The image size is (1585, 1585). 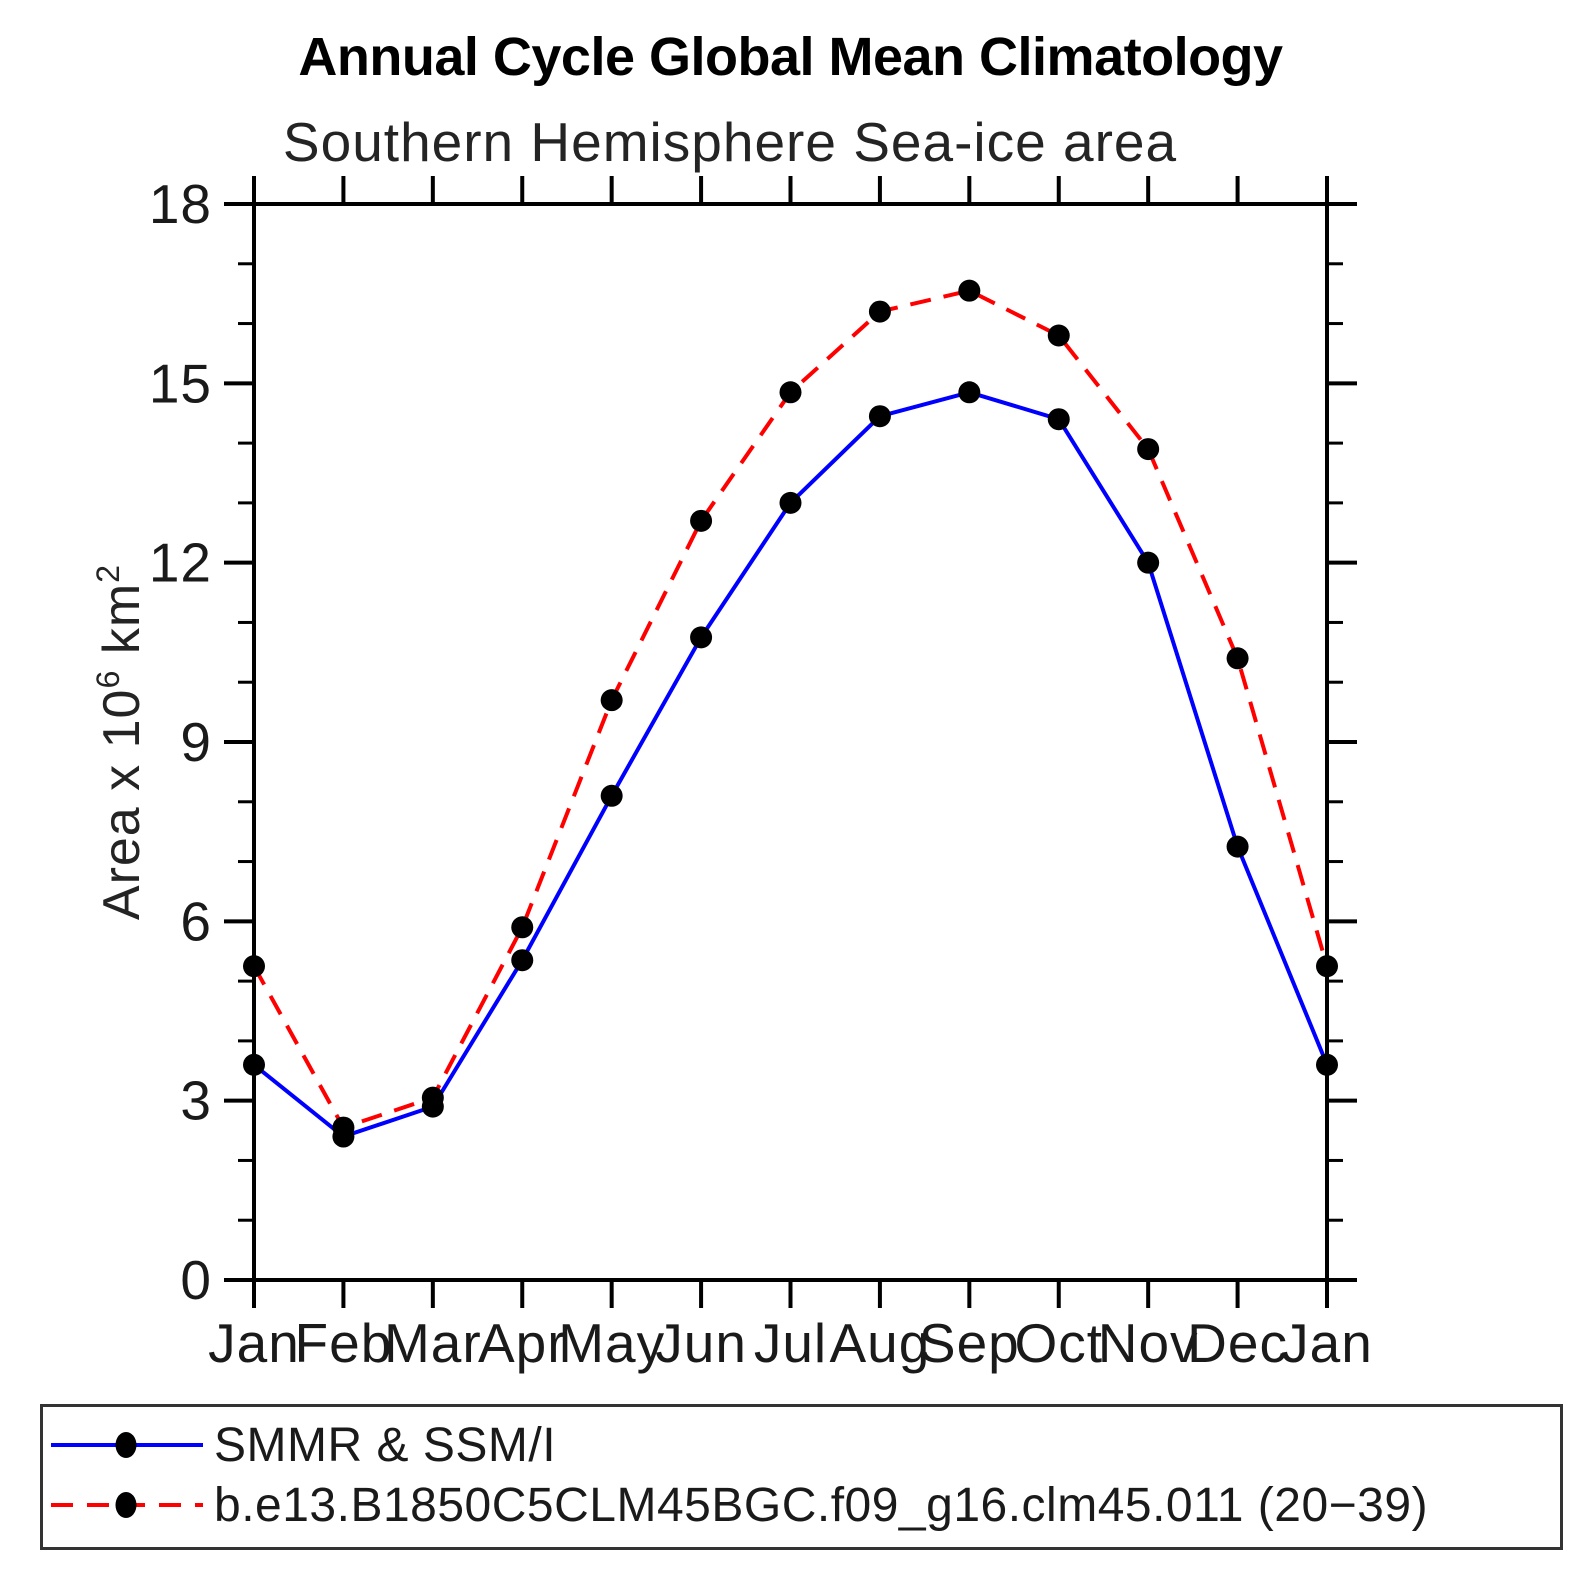 I want to click on x-tick-label: Sep, so click(x=969, y=1343).